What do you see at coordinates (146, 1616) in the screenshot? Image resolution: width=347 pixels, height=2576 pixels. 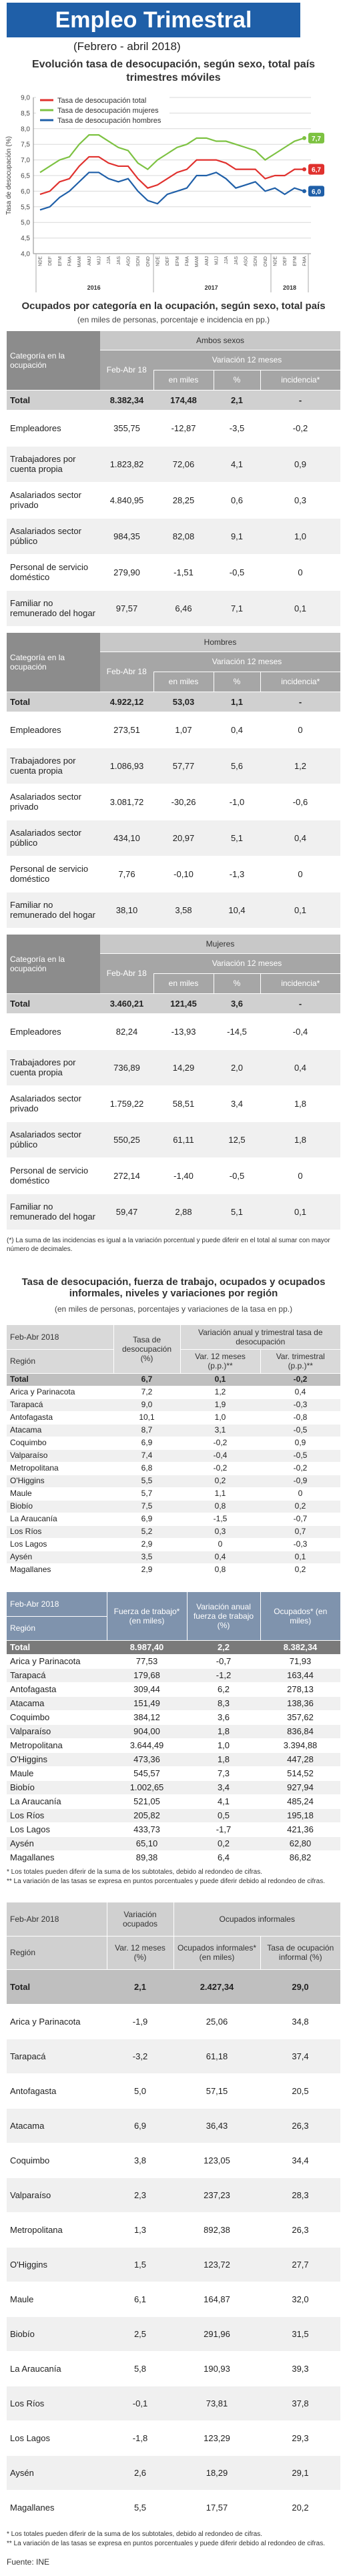 I see `header-cell: Fuerza de trabajo* (en miles)` at bounding box center [146, 1616].